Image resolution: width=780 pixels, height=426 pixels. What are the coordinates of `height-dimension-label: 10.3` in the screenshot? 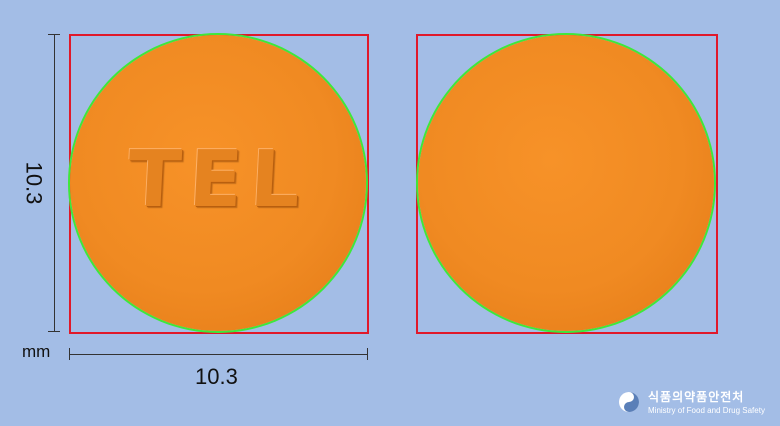 It's located at (34, 183).